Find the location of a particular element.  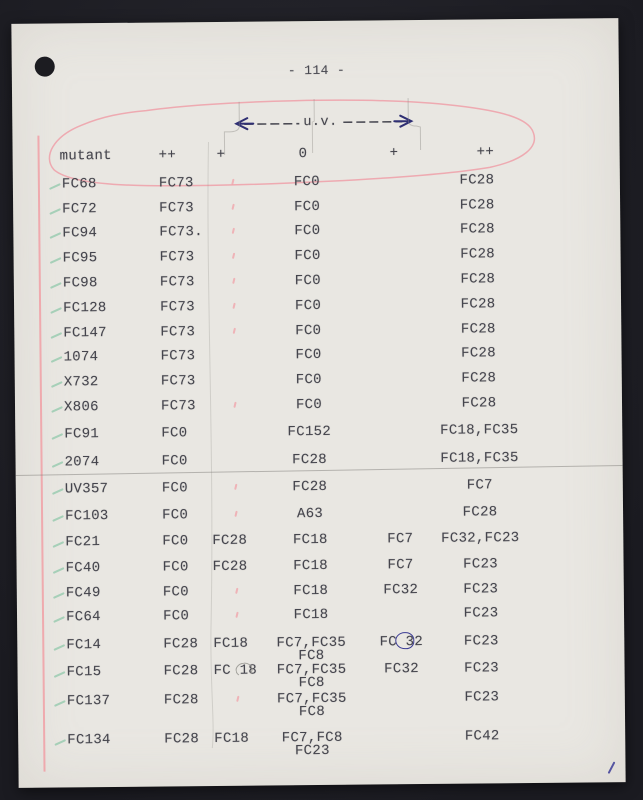

table-row: 1074 FC73 FC0 FC28 is located at coordinates (317, 356).